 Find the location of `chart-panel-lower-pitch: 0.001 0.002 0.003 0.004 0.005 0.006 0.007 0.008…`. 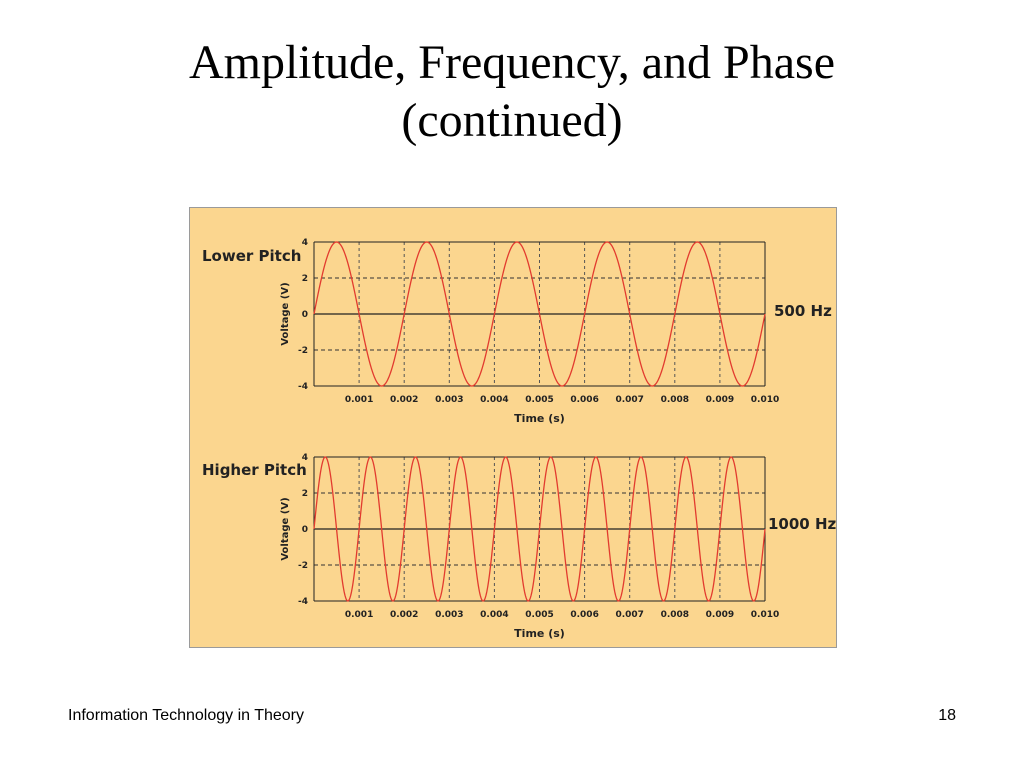

chart-panel-lower-pitch: 0.001 0.002 0.003 0.004 0.005 0.006 0.007 0.008… is located at coordinates (517, 331).